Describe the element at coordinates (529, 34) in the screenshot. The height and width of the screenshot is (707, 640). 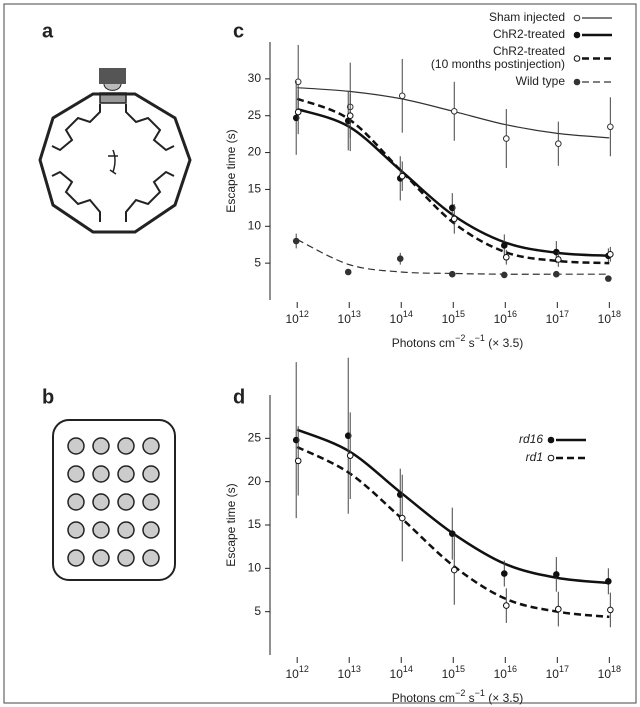
I see `legend-label: ChR2-treated` at that location.